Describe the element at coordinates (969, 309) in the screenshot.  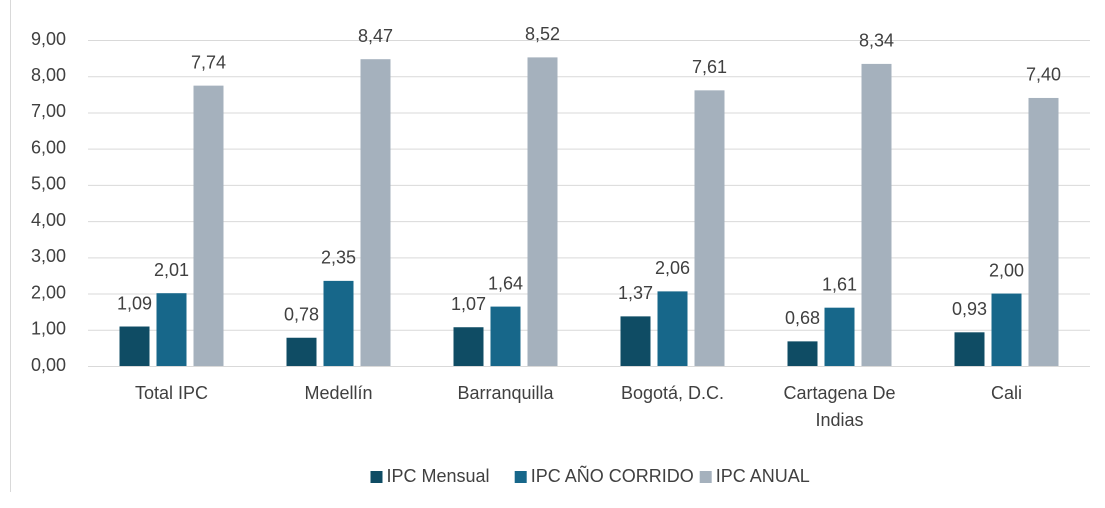
I see `data-label: 0,93` at that location.